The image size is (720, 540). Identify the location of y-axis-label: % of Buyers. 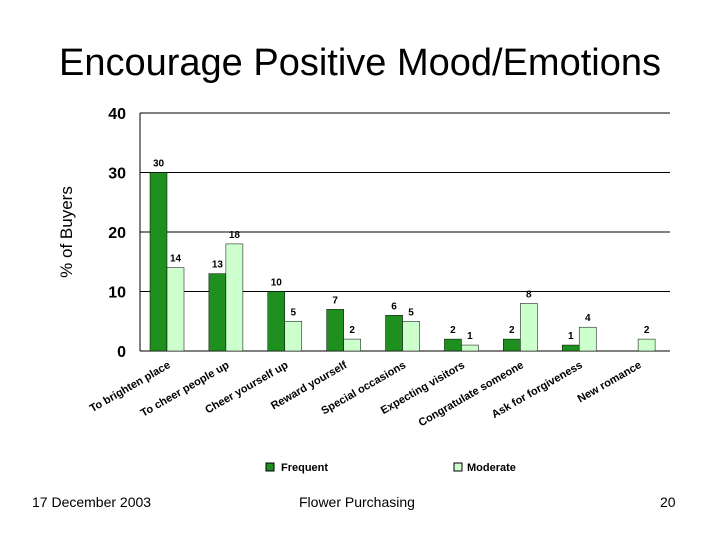
(66, 232).